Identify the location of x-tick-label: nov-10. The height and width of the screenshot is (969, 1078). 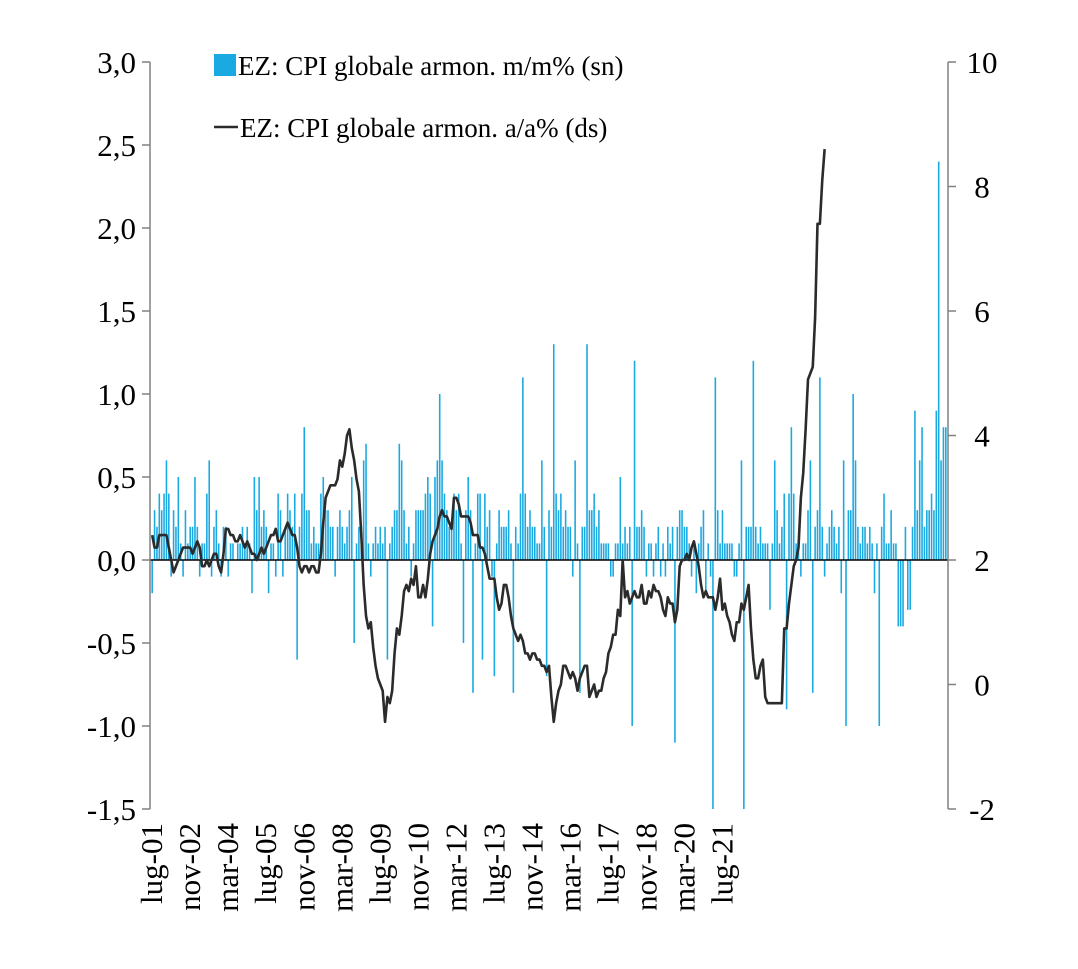
(417, 867).